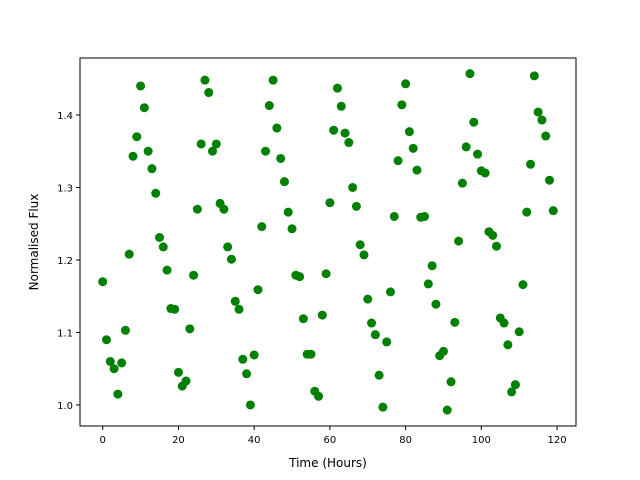  What do you see at coordinates (405, 440) in the screenshot?
I see `x-tick-label: 80` at bounding box center [405, 440].